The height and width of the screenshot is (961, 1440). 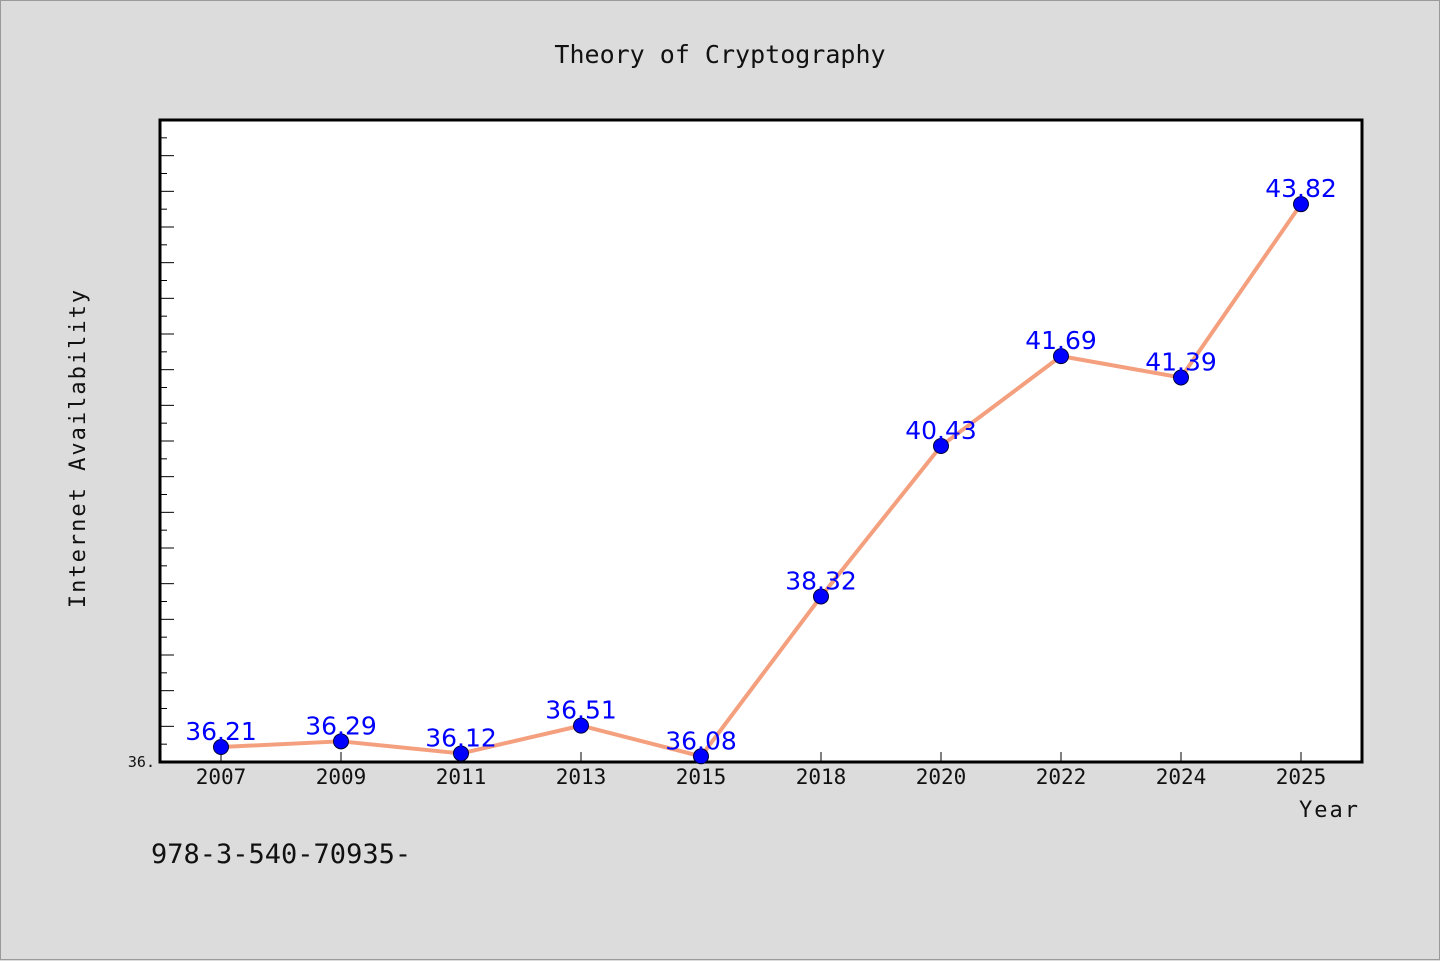 What do you see at coordinates (167, 441) in the screenshot?
I see `y-axis-ticks` at bounding box center [167, 441].